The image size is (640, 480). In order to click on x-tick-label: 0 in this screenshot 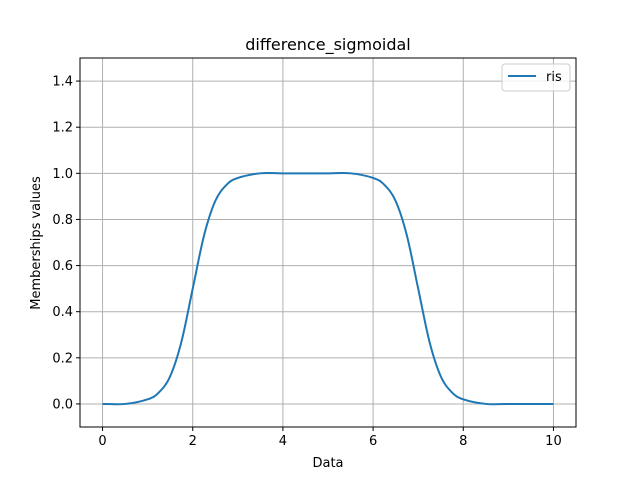, I will do `click(102, 441)`.